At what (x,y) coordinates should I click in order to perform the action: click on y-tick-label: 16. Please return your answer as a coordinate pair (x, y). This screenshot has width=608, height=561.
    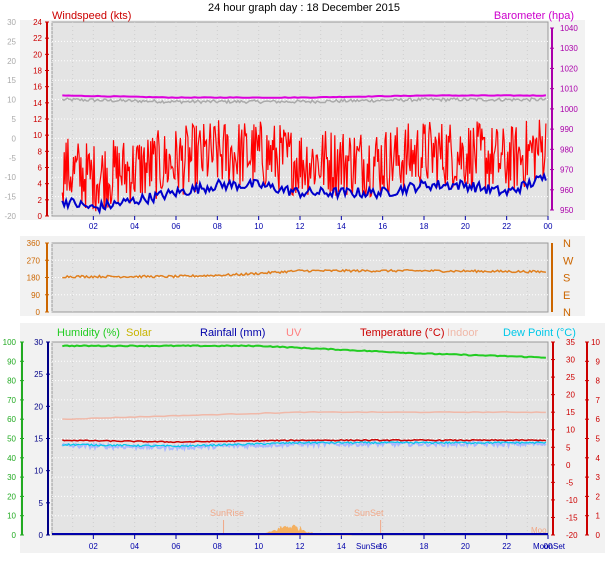
    Looking at the image, I should click on (37, 87).